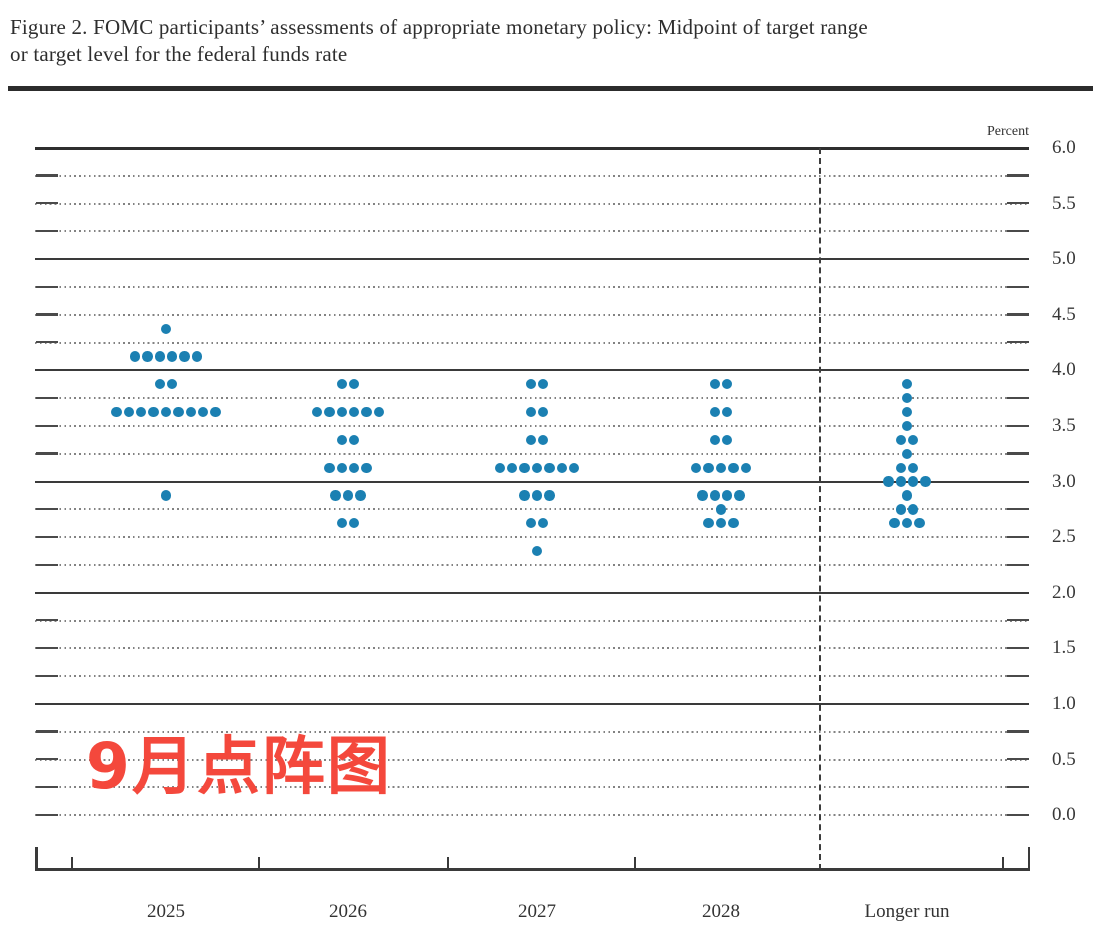 This screenshot has height=939, width=1101. I want to click on y-tick-label-0.5: 0.5, so click(1064, 759).